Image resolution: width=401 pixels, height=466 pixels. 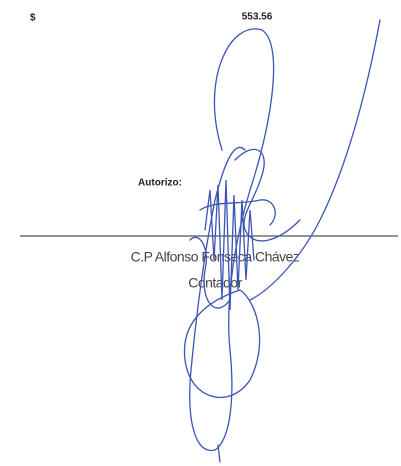 I want to click on currency-symbol: $, so click(x=33, y=18).